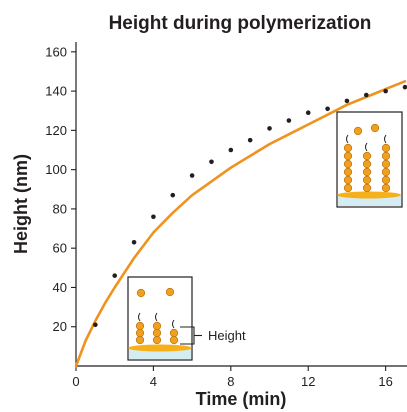 The width and height of the screenshot is (407, 412). What do you see at coordinates (60, 326) in the screenshot?
I see `y-tick-label: 20` at bounding box center [60, 326].